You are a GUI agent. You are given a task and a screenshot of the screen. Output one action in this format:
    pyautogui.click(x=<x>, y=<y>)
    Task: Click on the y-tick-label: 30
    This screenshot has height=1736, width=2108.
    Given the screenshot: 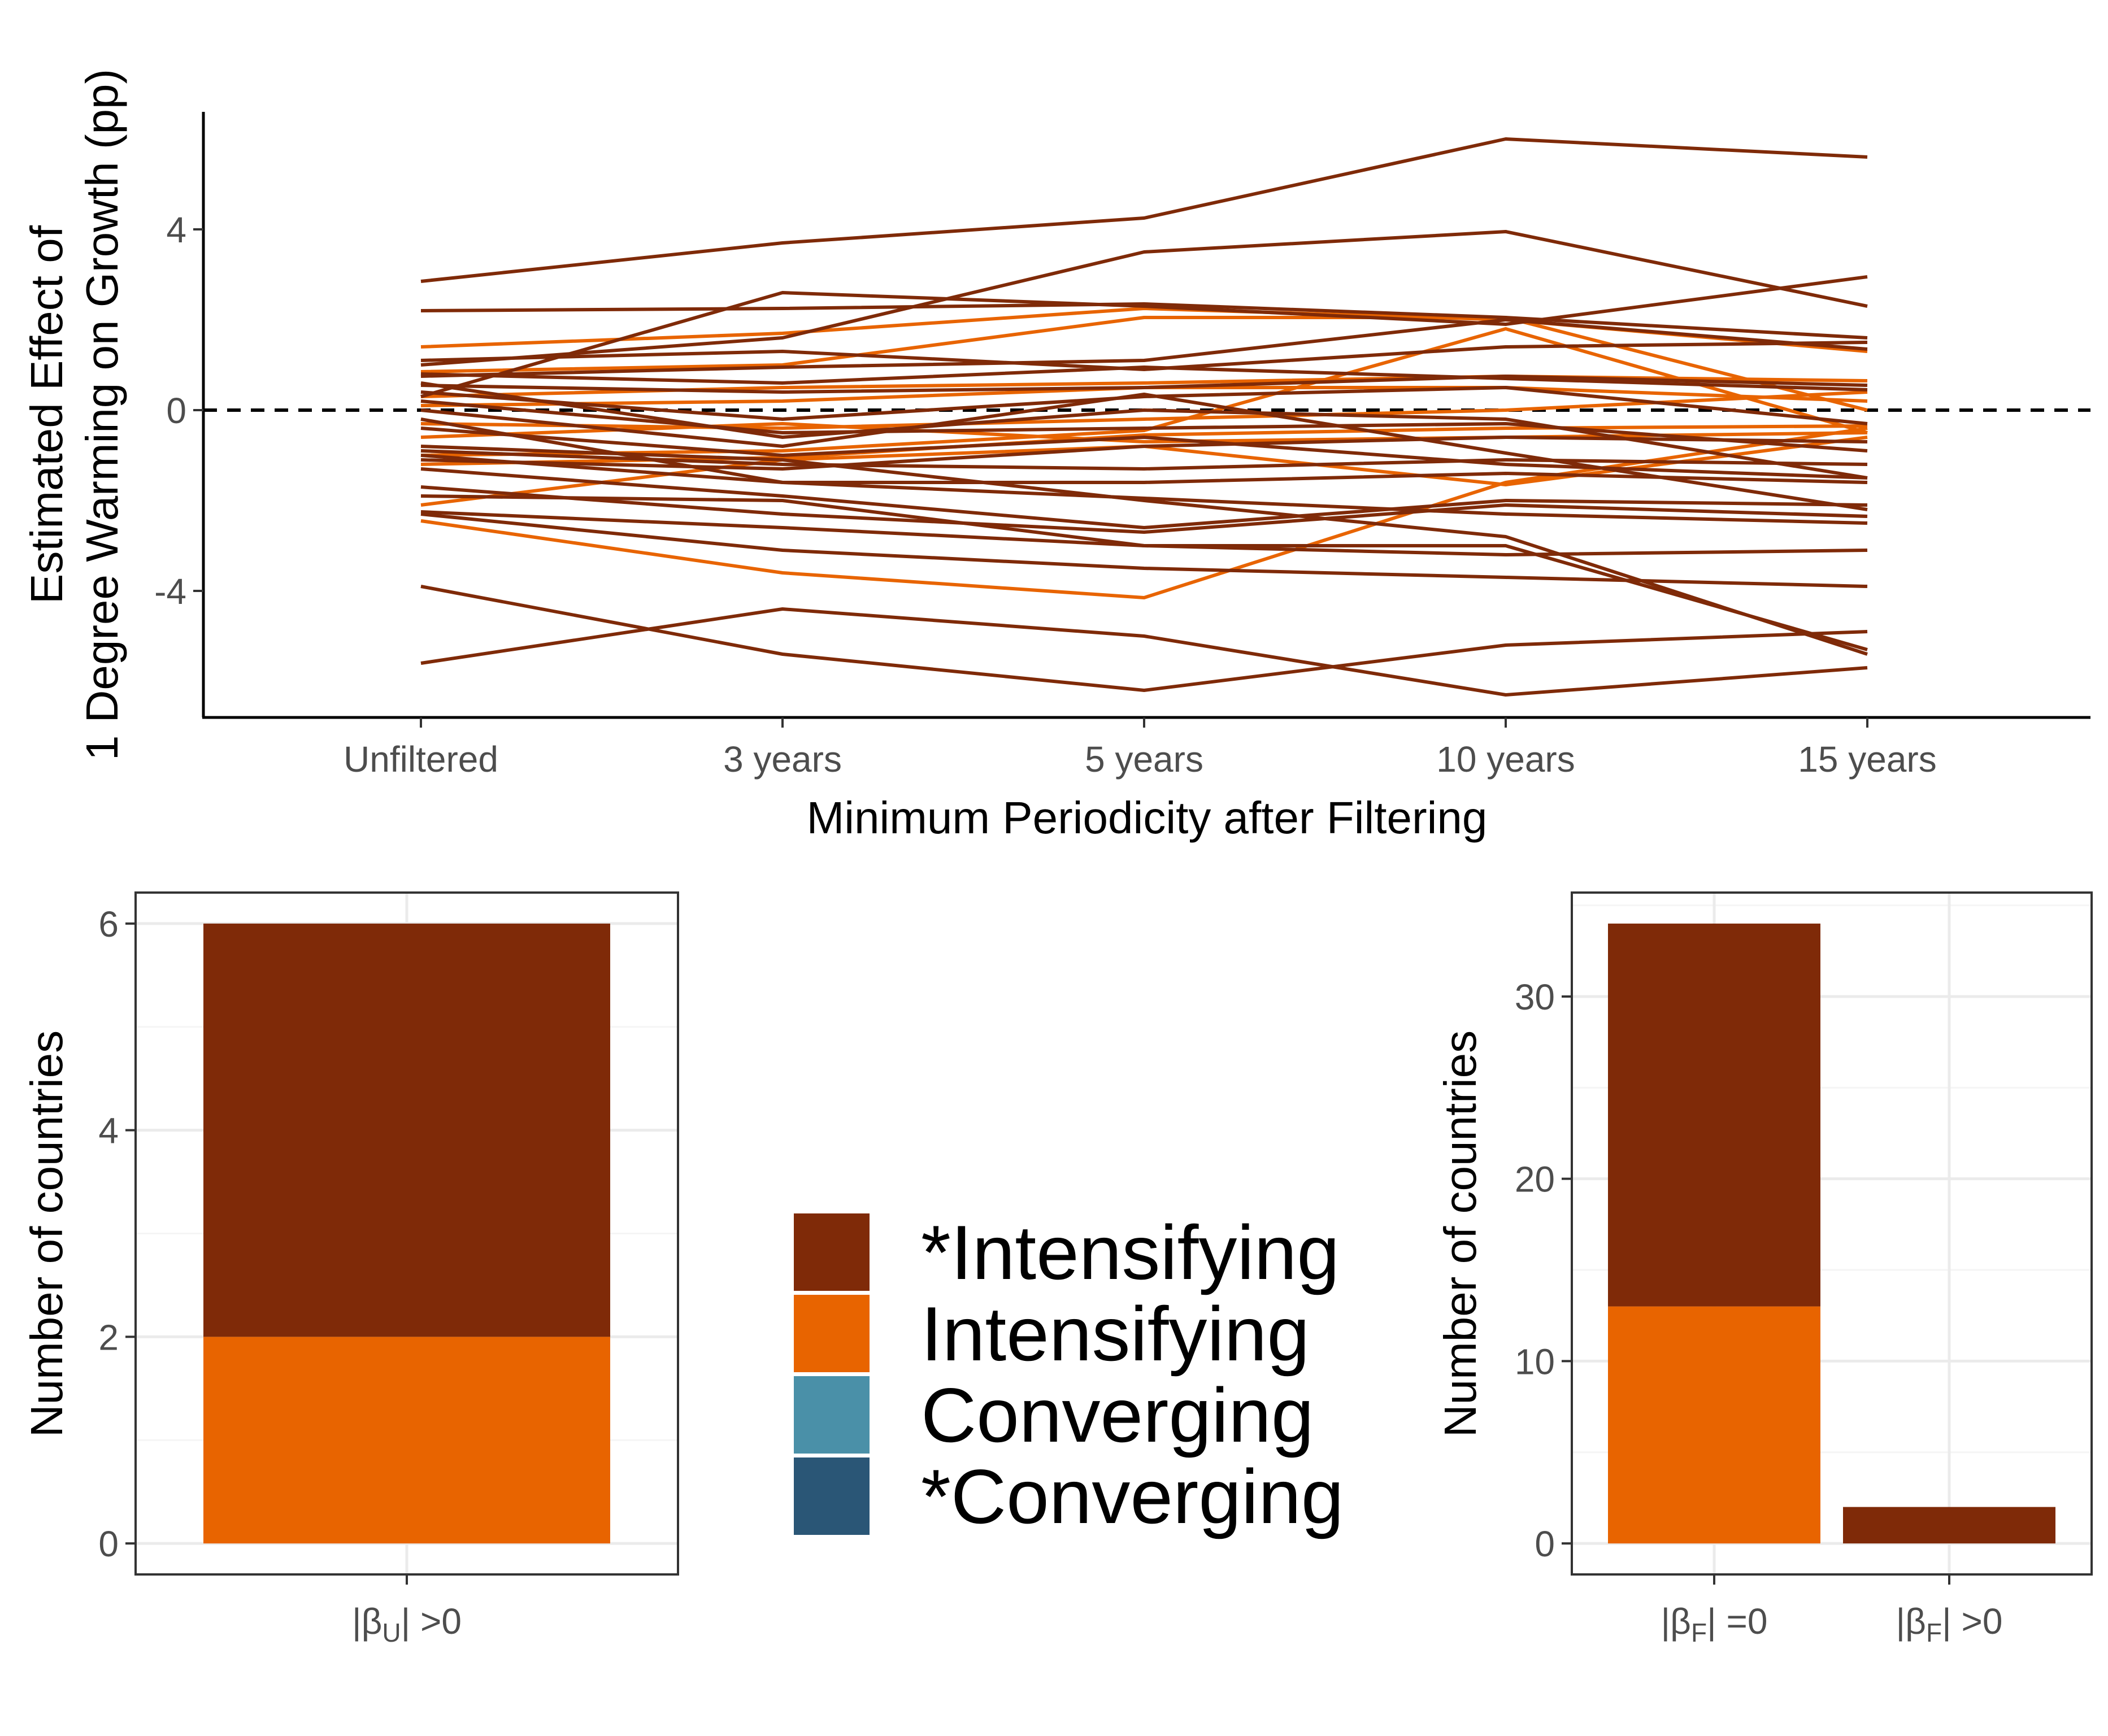 What is the action you would take?
    pyautogui.click(x=1535, y=997)
    